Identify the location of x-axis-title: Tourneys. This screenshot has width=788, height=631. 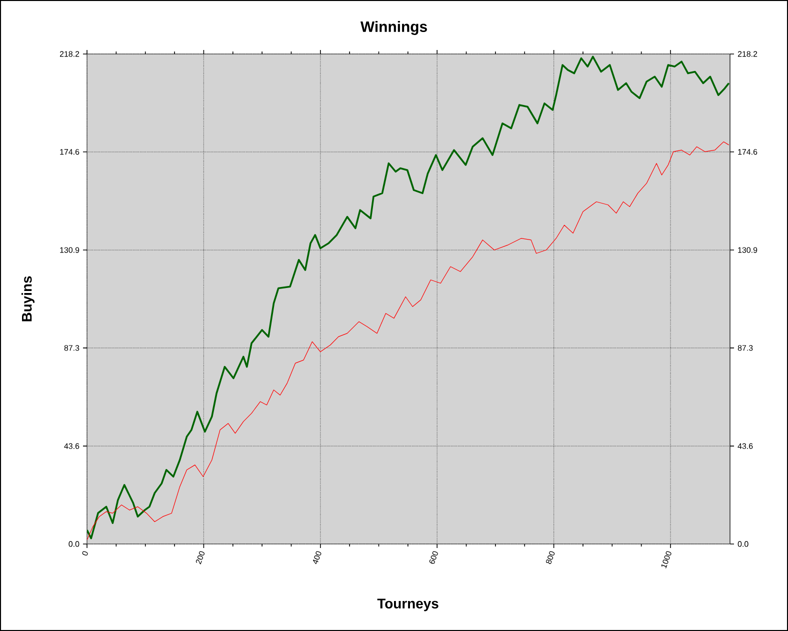
(407, 605).